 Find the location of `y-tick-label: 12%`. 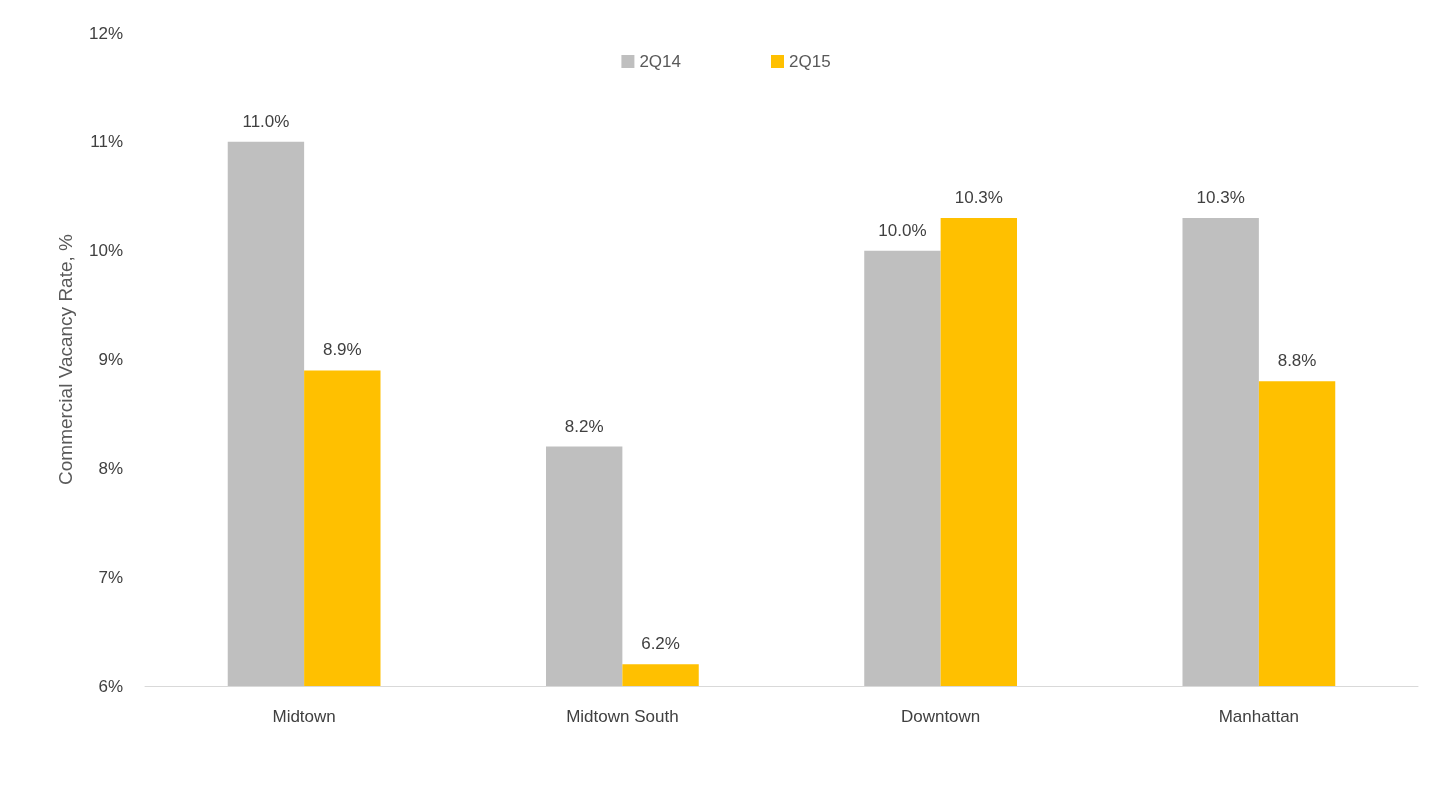

y-tick-label: 12% is located at coordinates (105, 33).